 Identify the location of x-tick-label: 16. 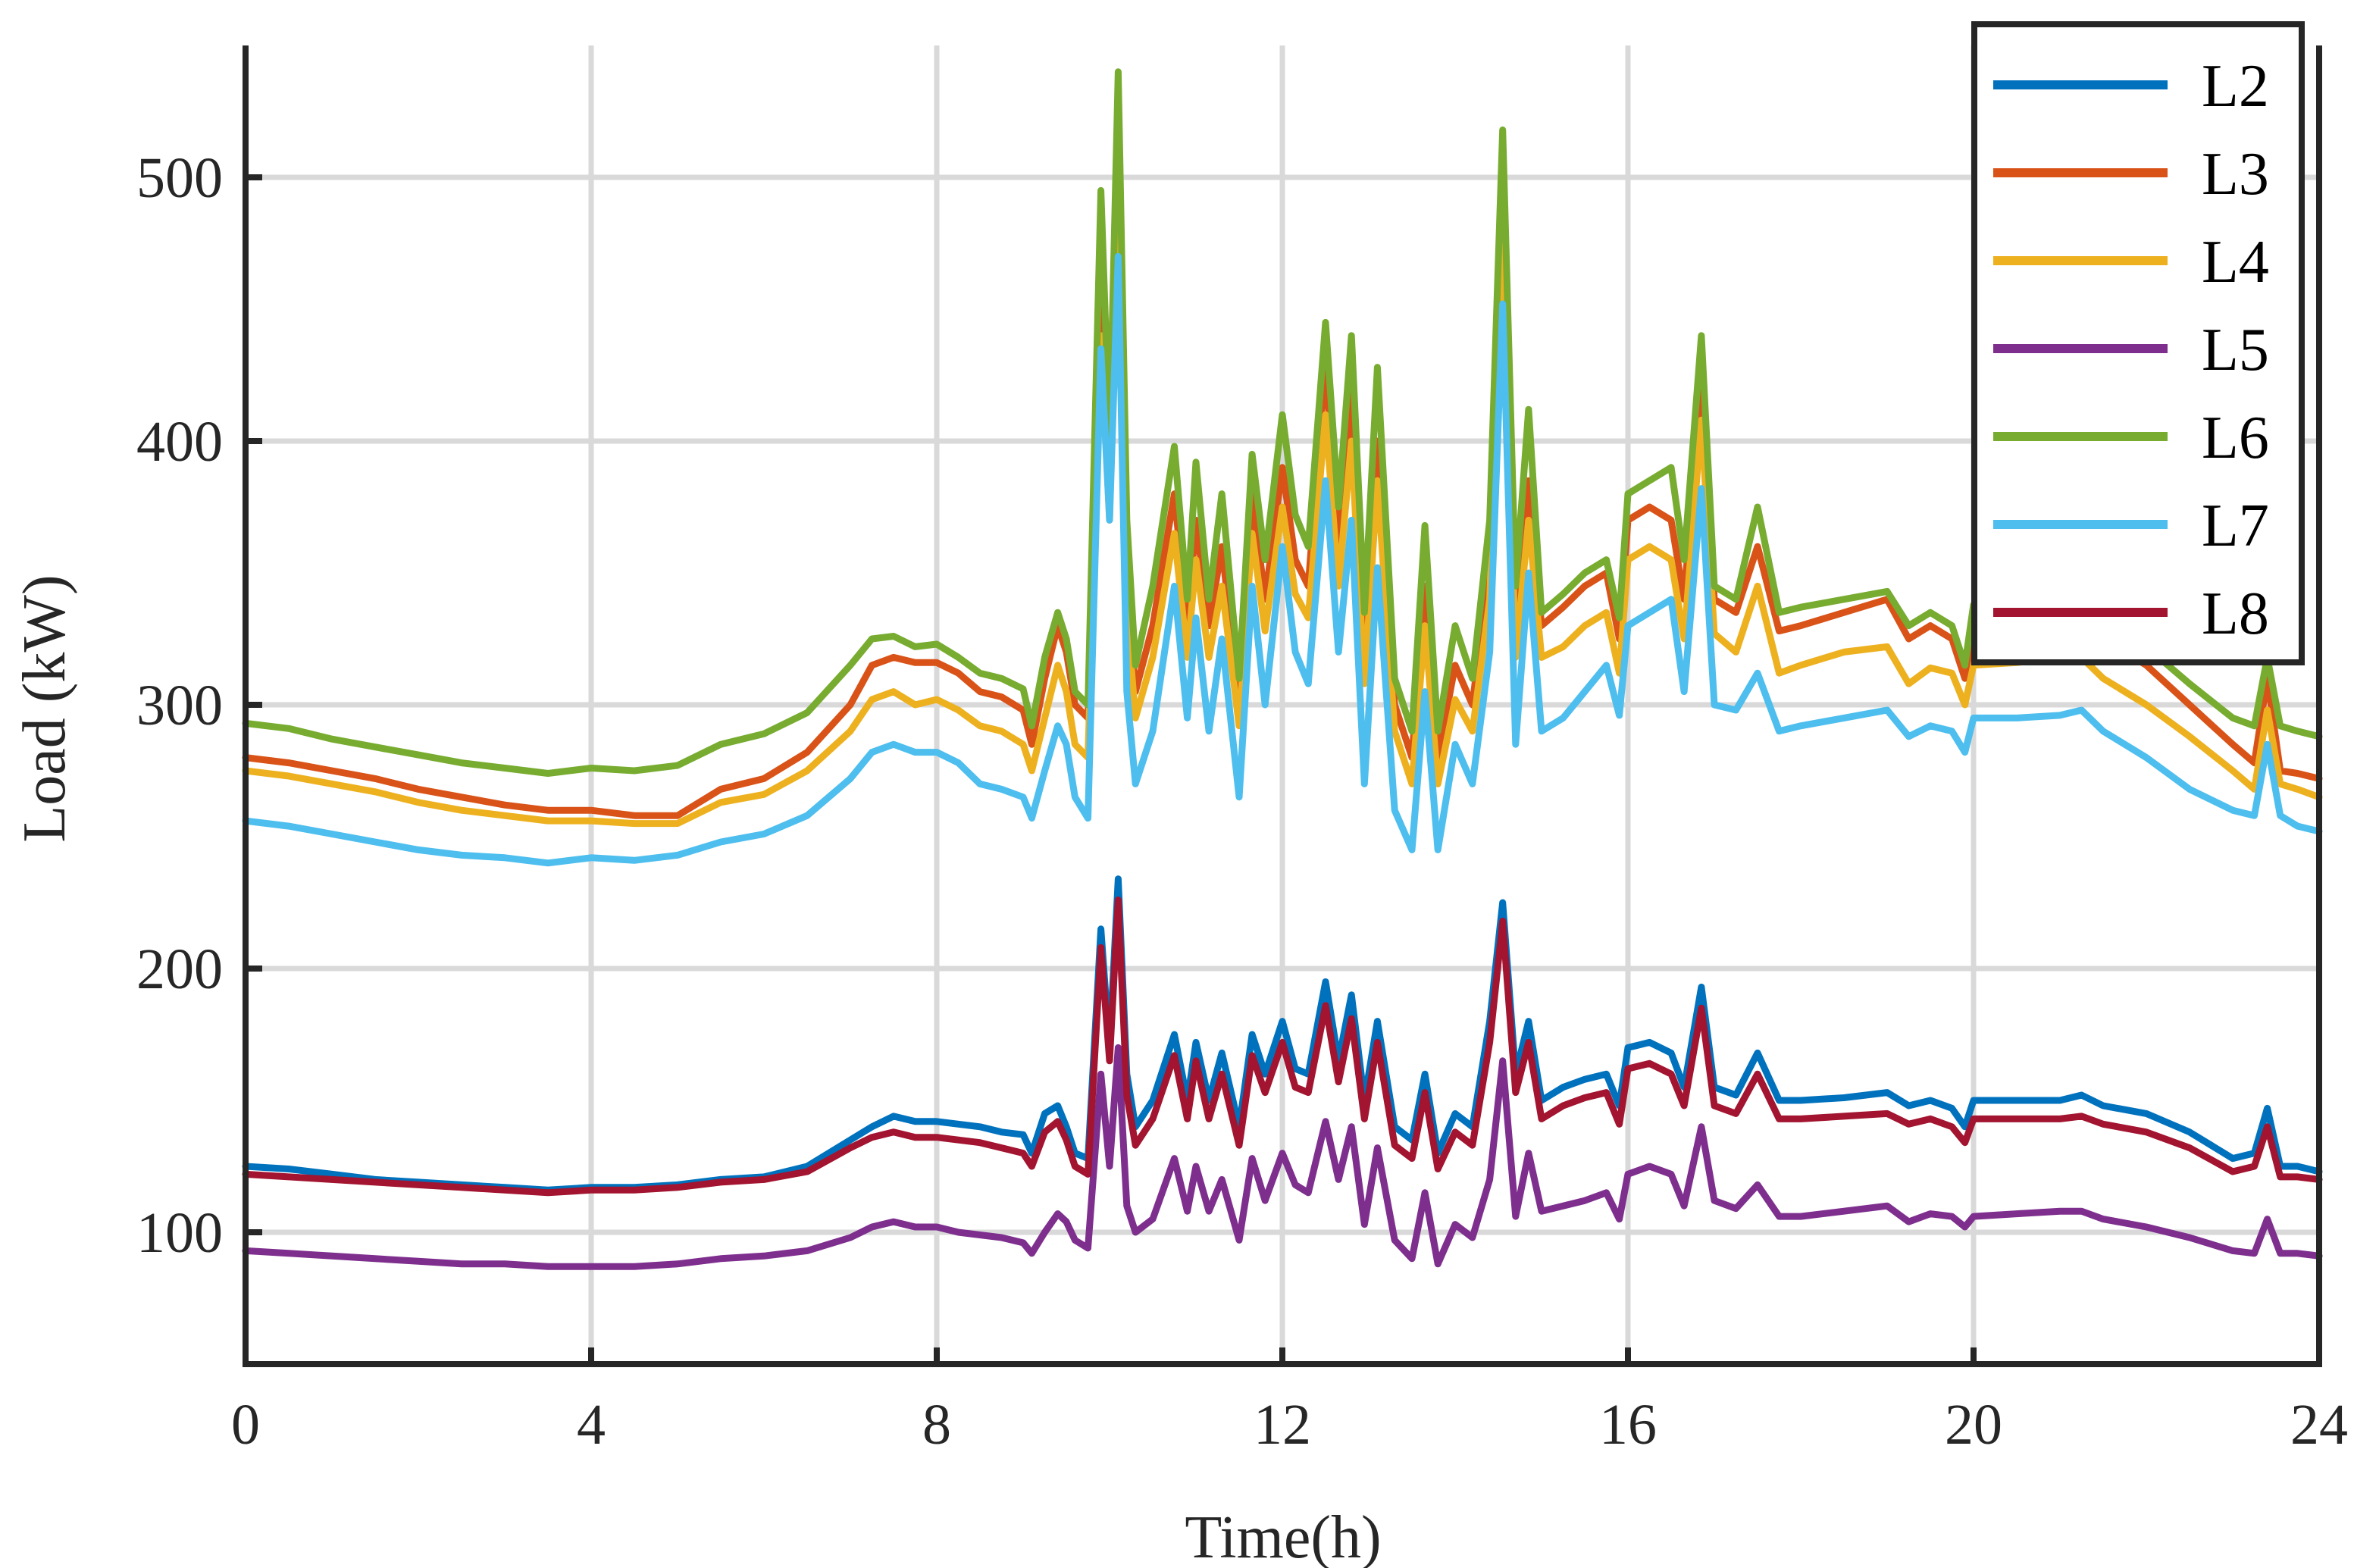
(1628, 1425).